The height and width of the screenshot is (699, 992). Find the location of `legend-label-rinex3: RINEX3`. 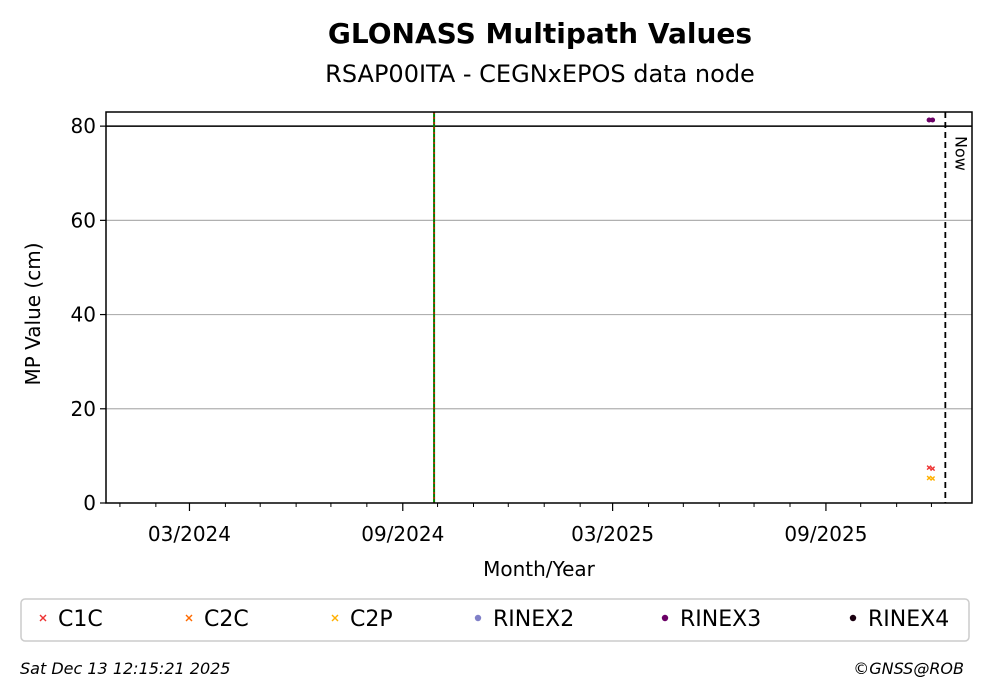

legend-label-rinex3: RINEX3 is located at coordinates (720, 619).